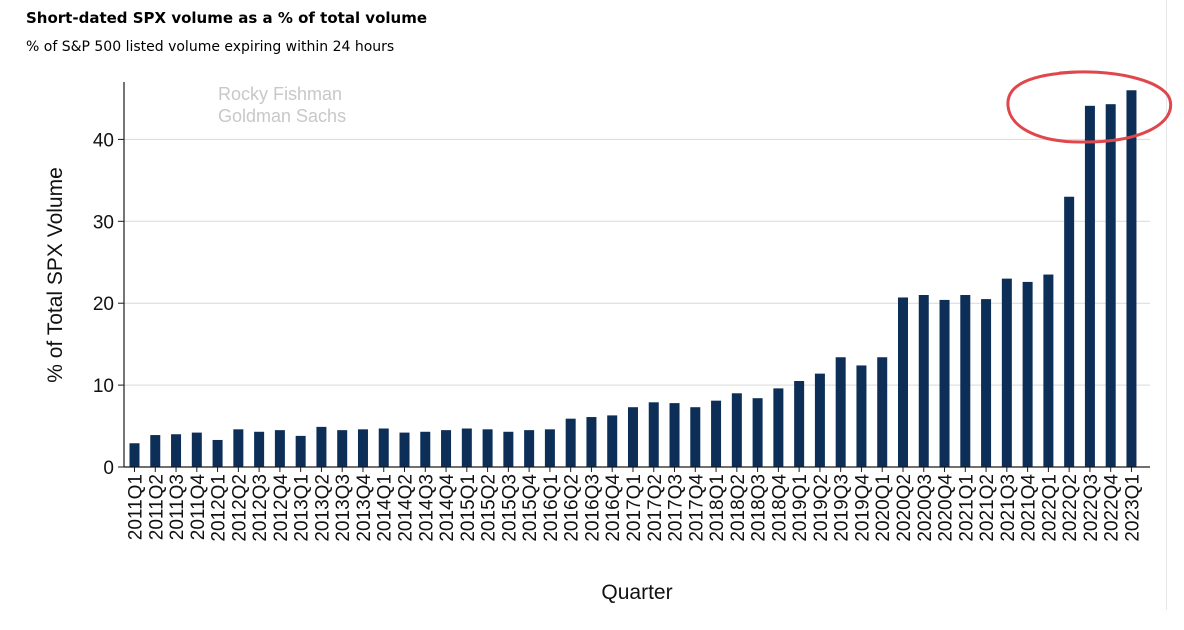 Image resolution: width=1184 pixels, height=630 pixels. I want to click on x-tick-label: 2017Q1, so click(634, 508).